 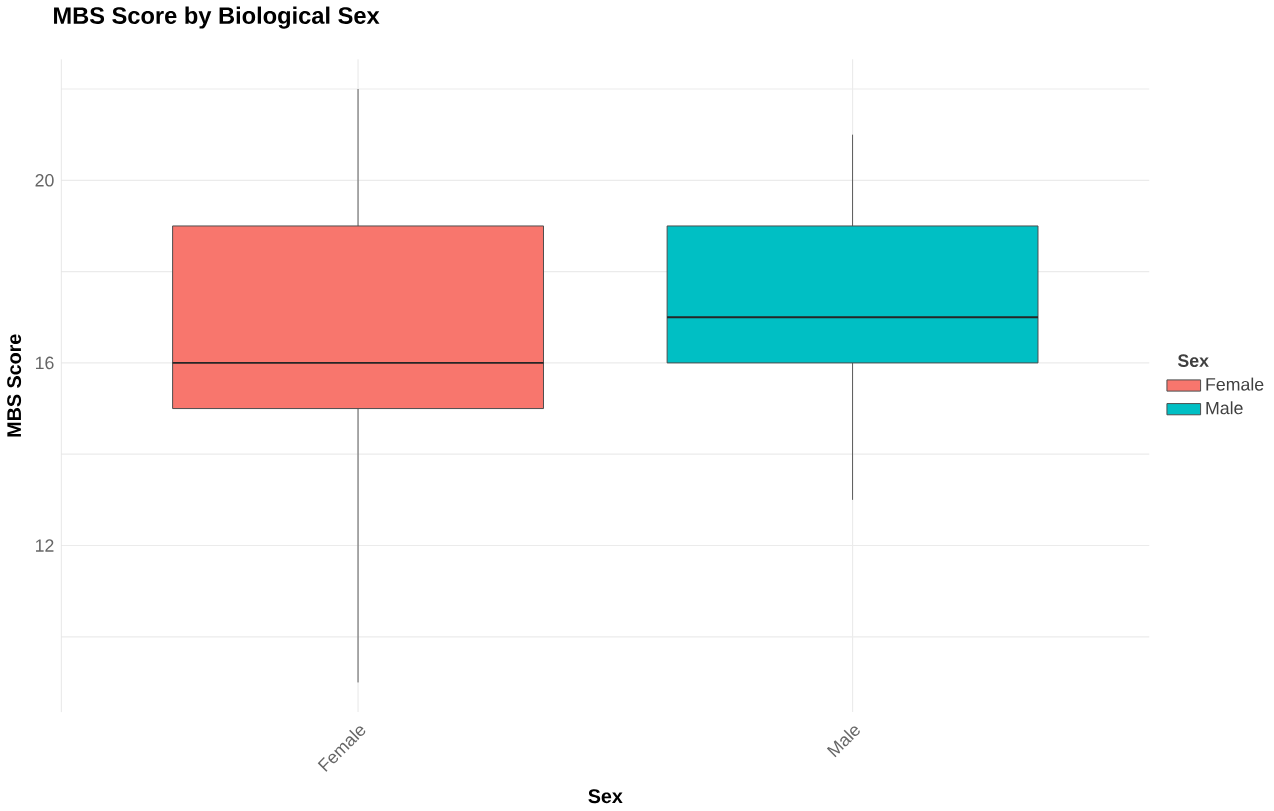 I want to click on x-axis-title: Sex, so click(x=605, y=796).